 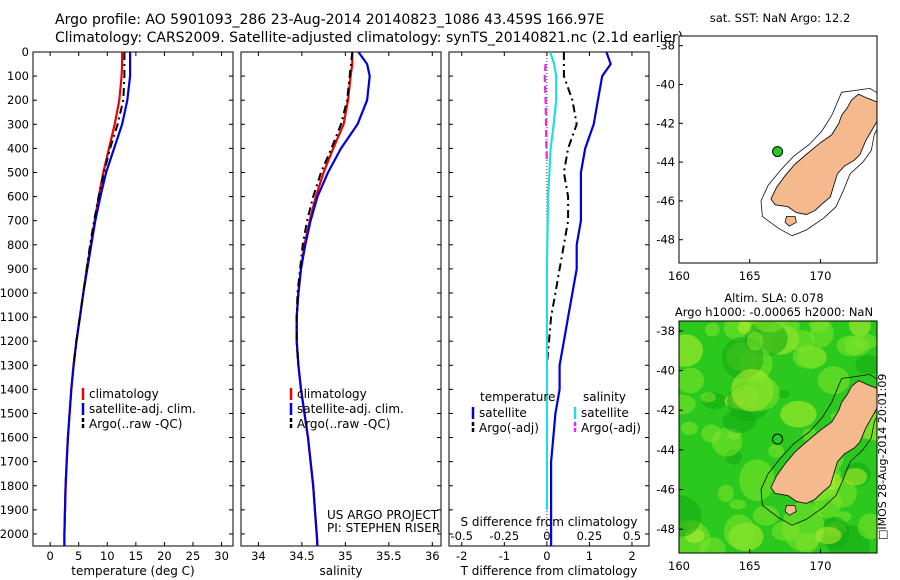 I want to click on map-y-tick-label: -46, so click(x=665, y=490).